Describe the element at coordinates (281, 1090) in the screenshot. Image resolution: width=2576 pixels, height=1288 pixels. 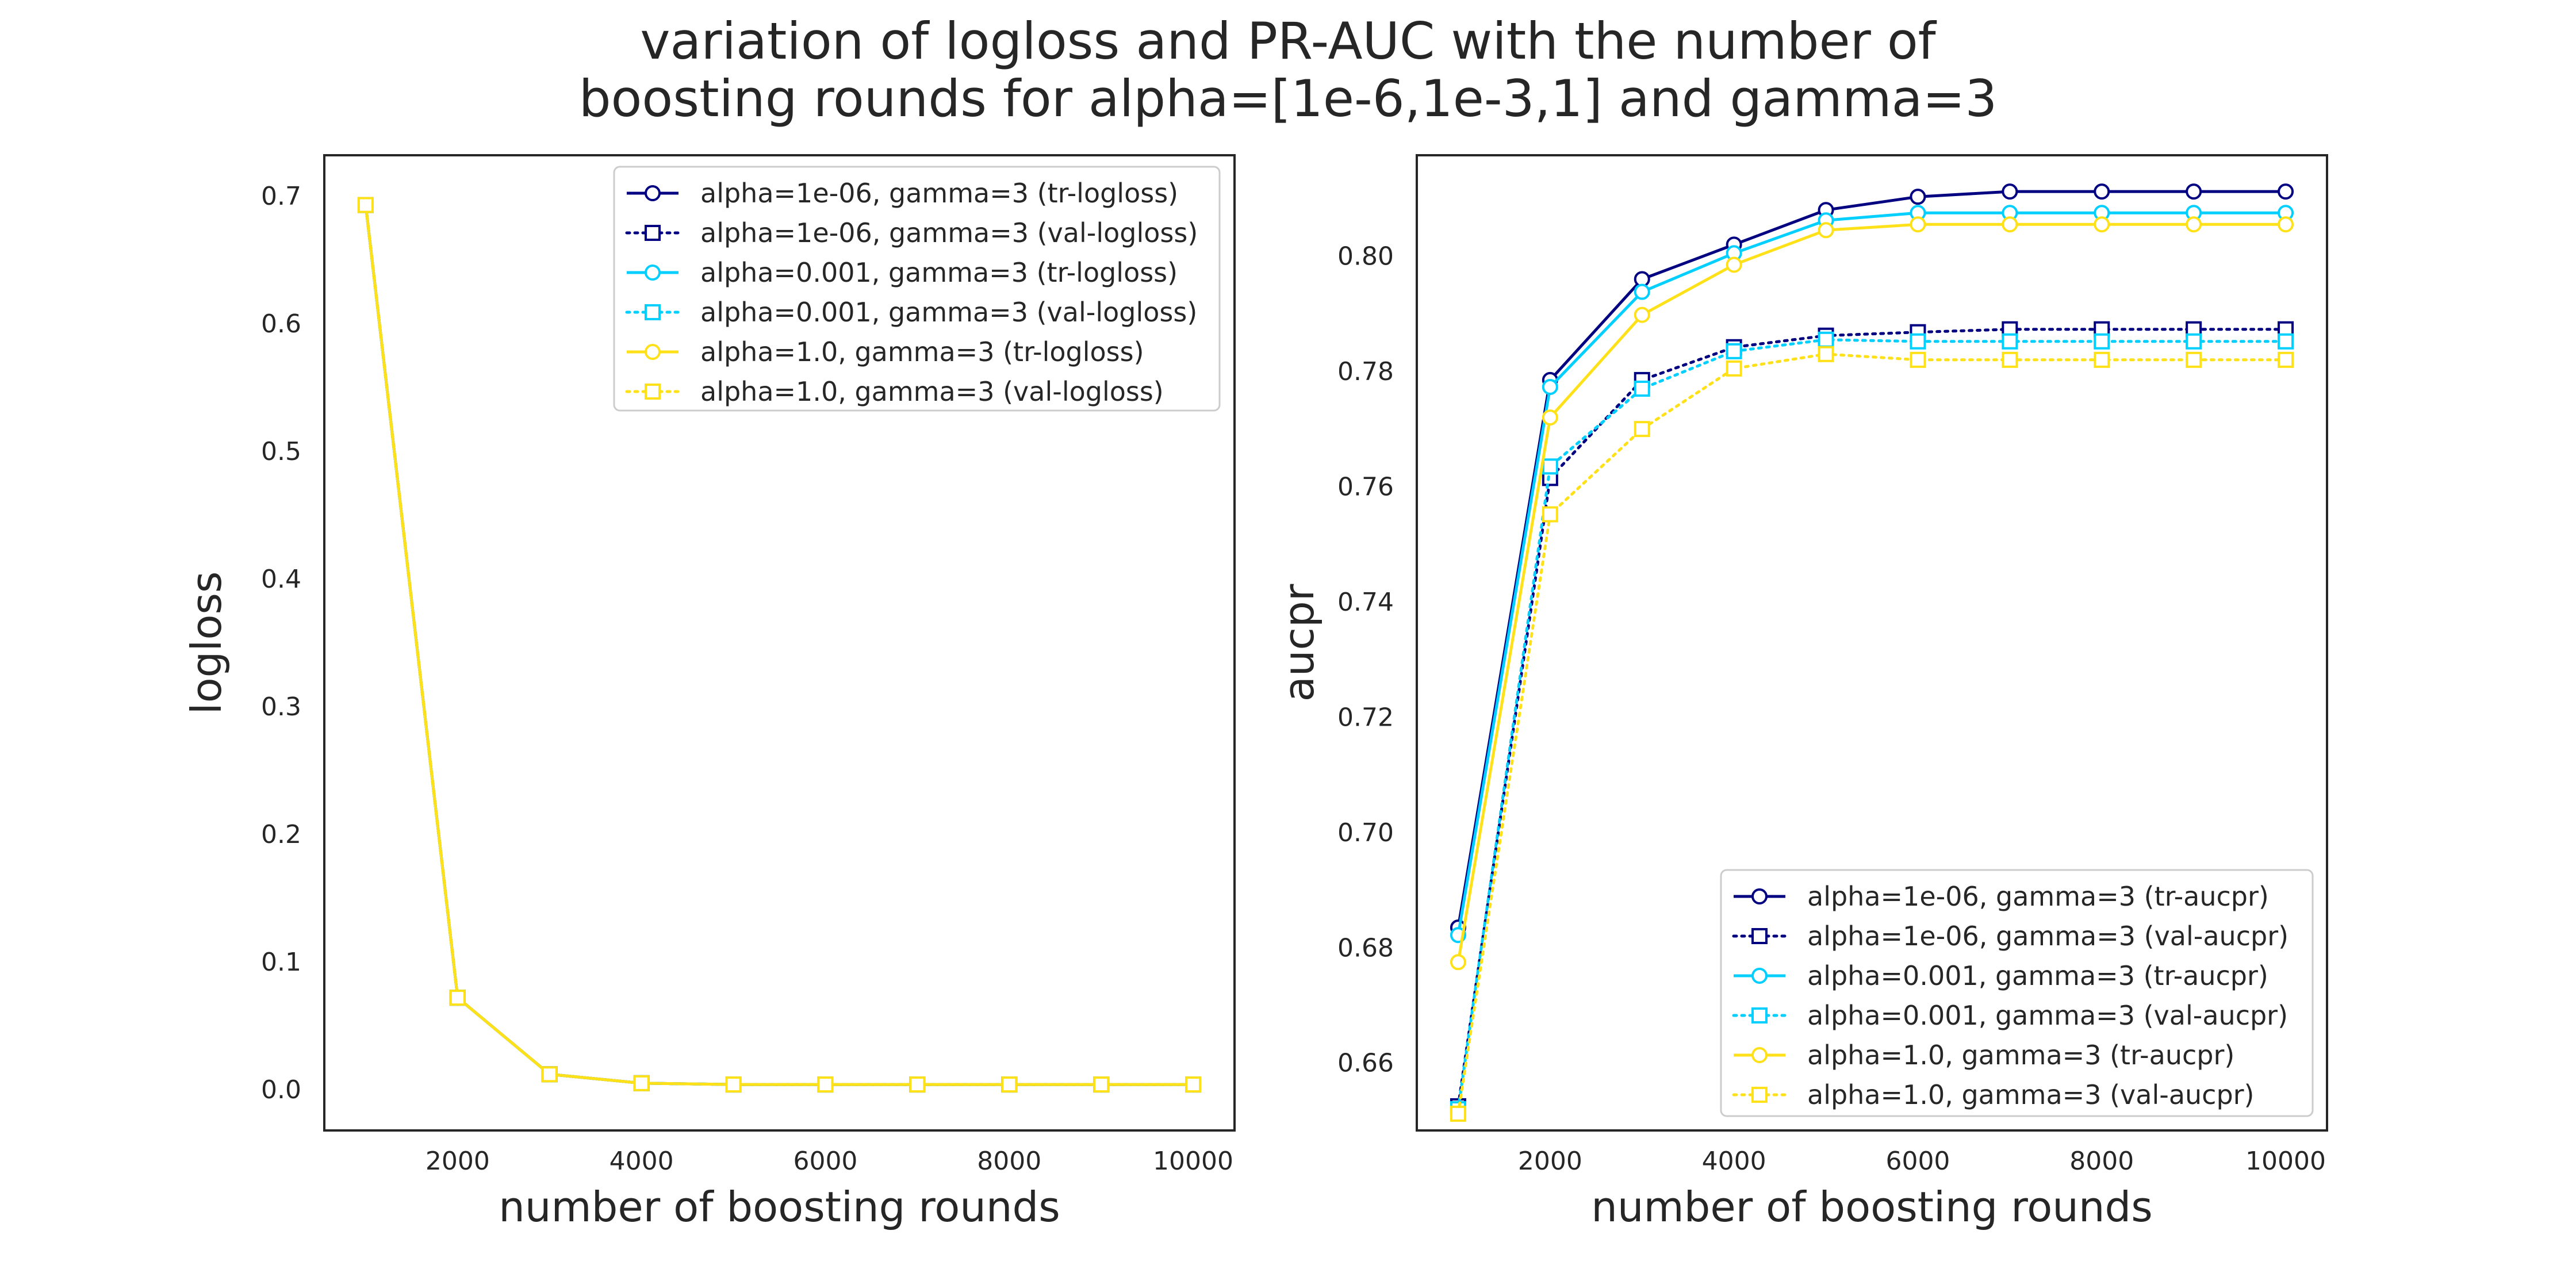
I see `y-tick-label: 0.0` at that location.